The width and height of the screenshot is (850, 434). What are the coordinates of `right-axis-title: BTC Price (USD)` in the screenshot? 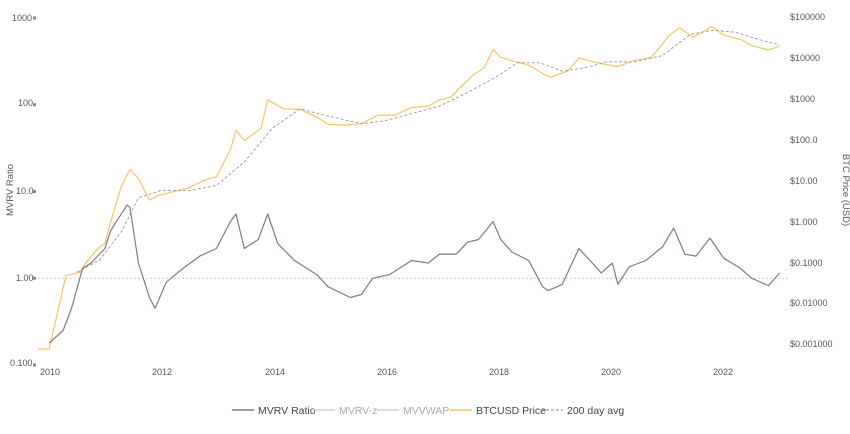 It's located at (845, 190).